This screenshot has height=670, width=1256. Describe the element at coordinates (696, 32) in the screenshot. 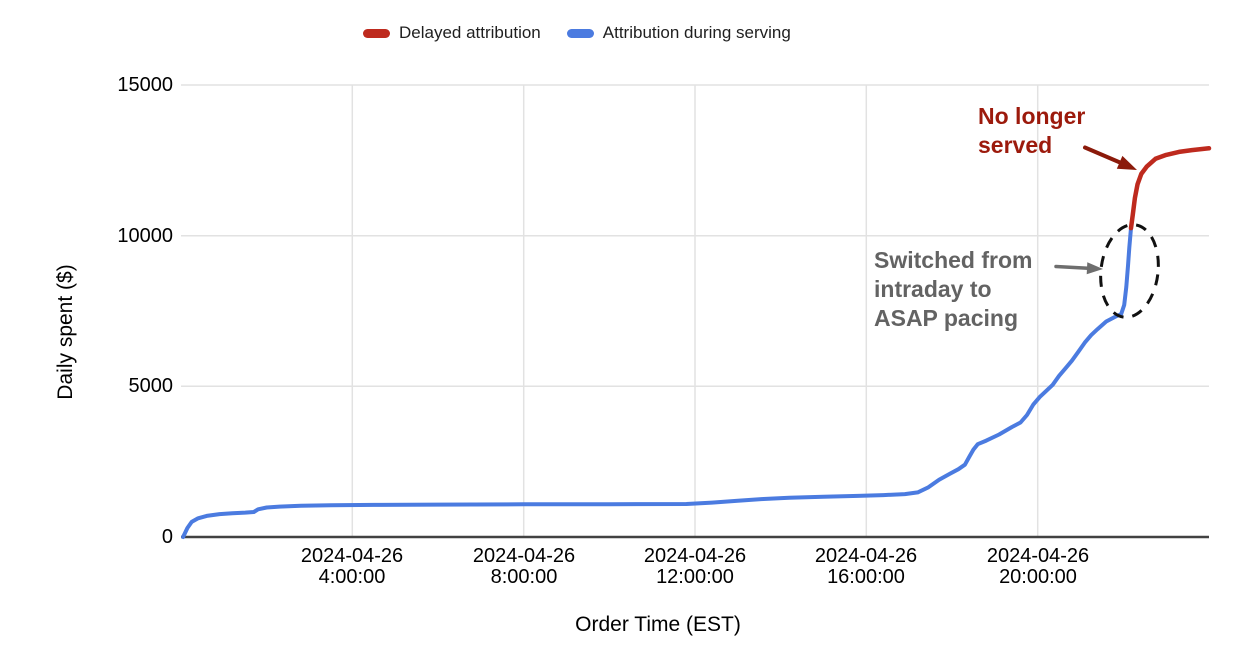

I see `legend-label: Attribution during serving` at that location.